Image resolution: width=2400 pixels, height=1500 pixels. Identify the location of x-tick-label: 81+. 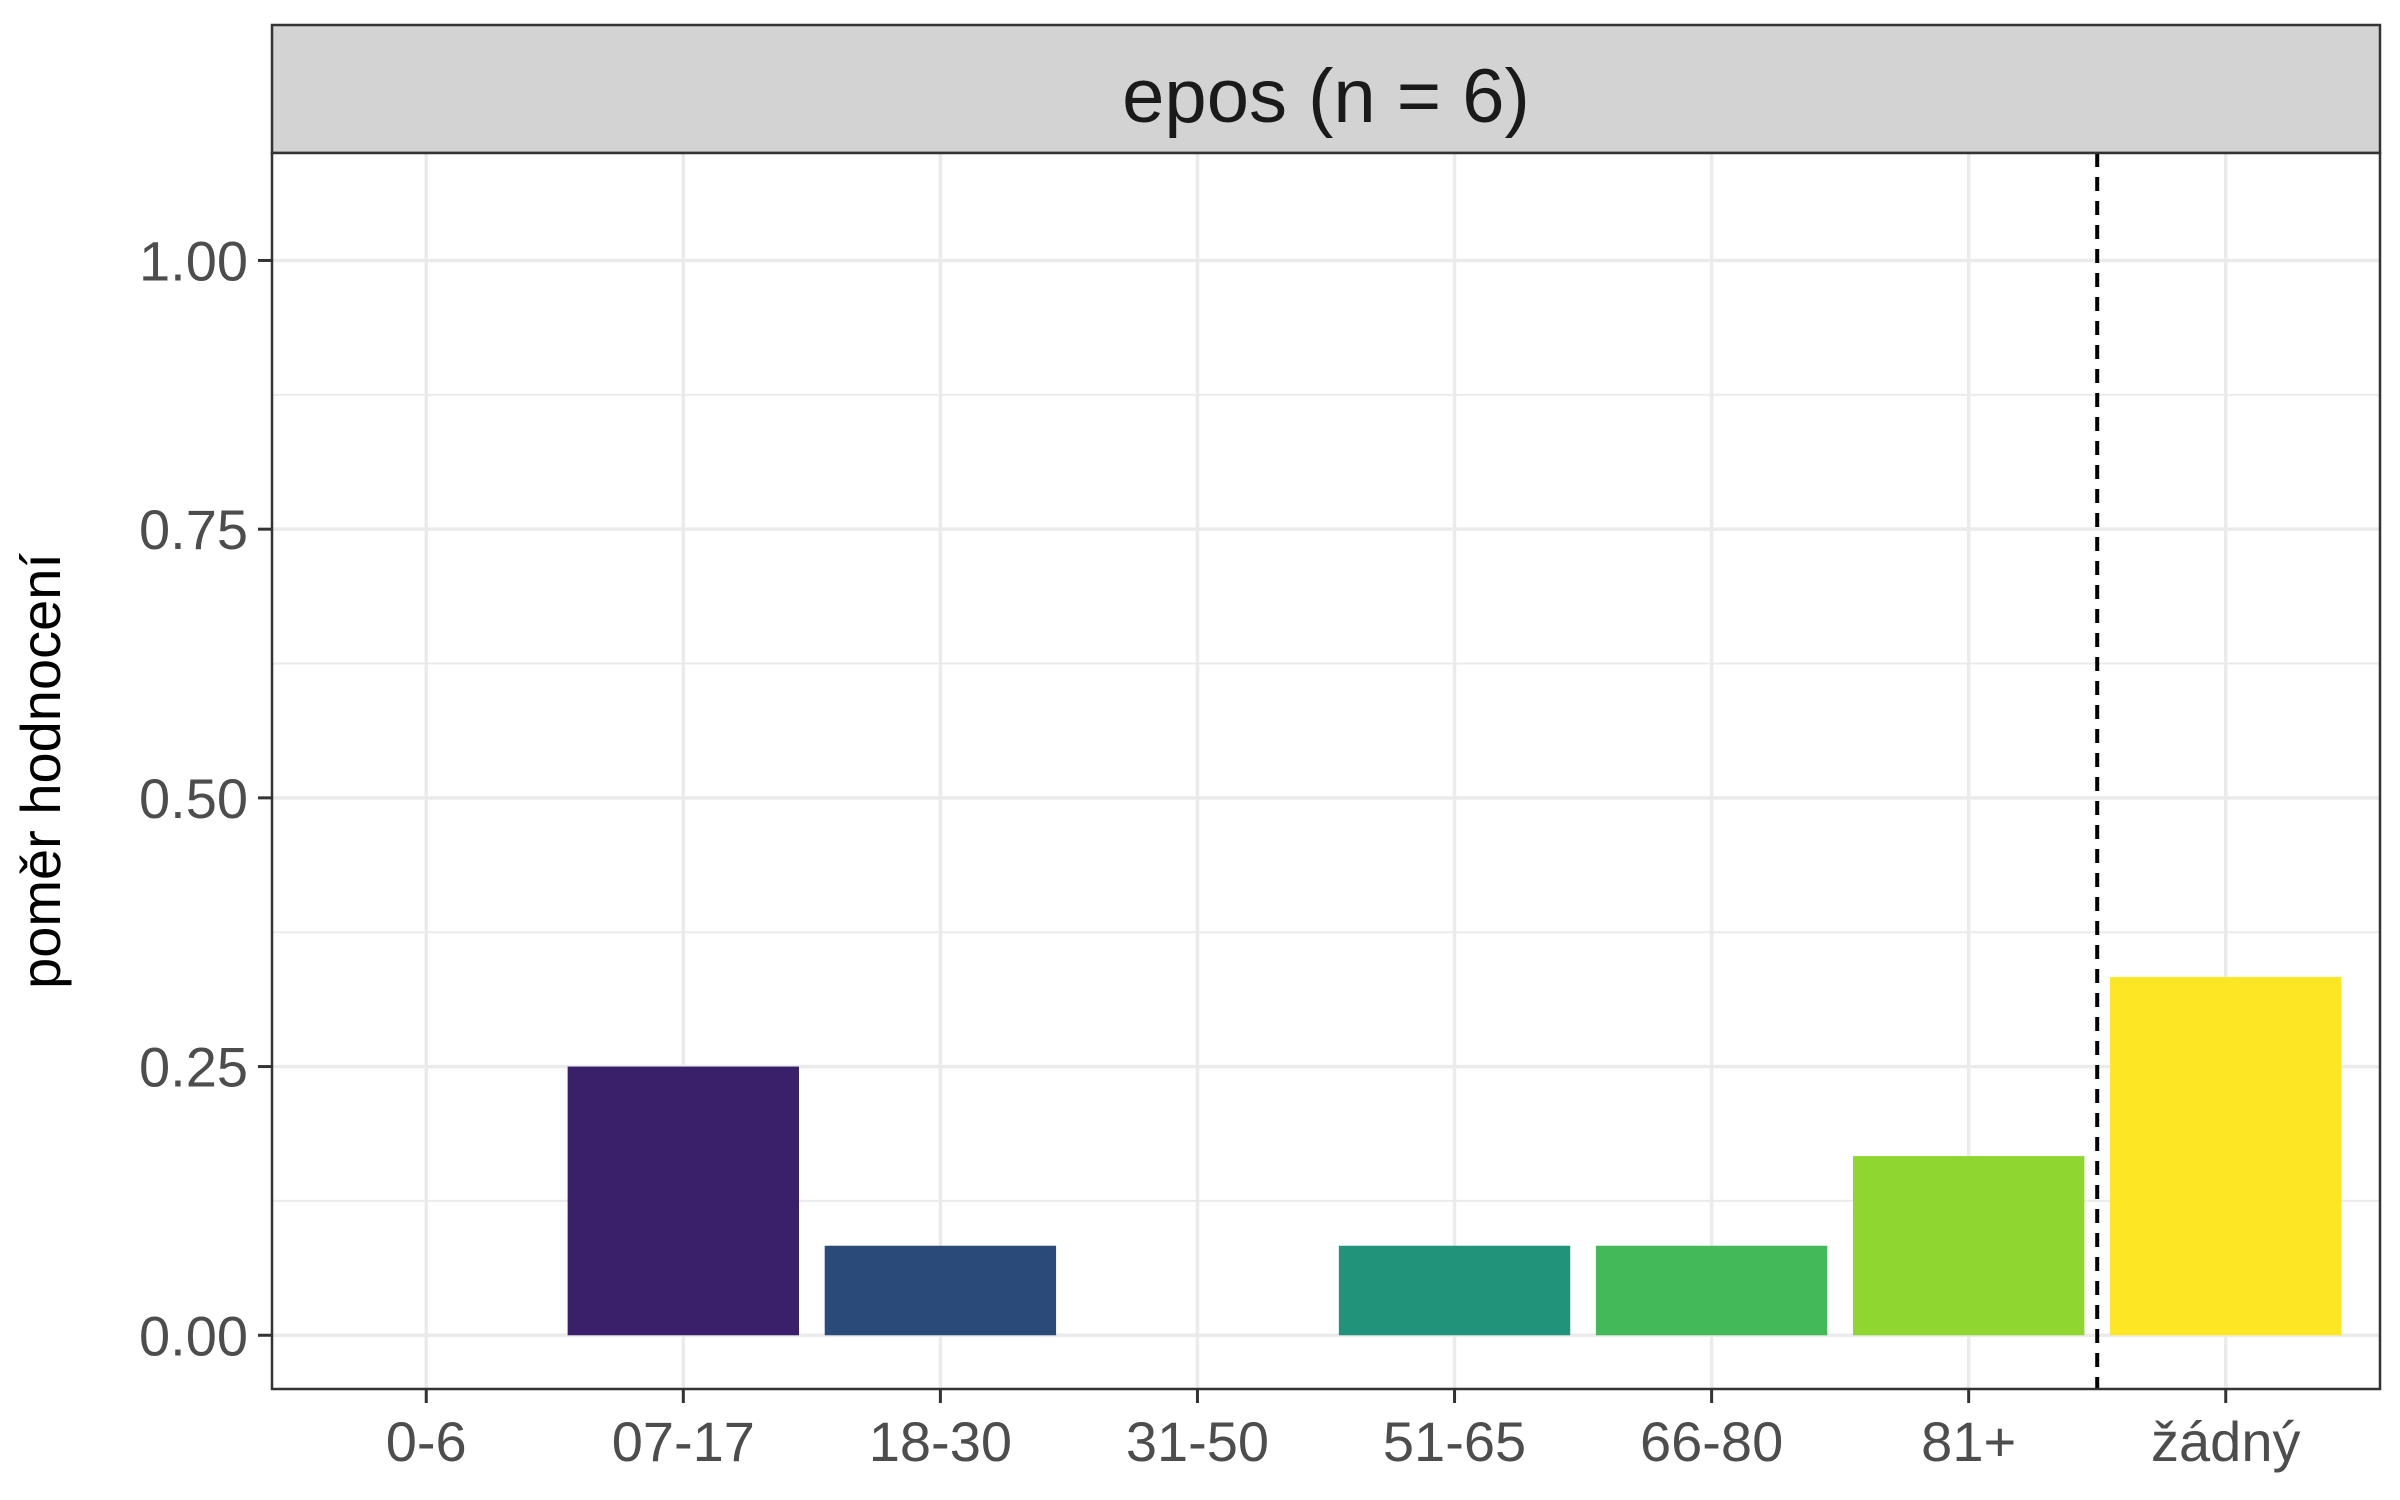
(1968, 1441).